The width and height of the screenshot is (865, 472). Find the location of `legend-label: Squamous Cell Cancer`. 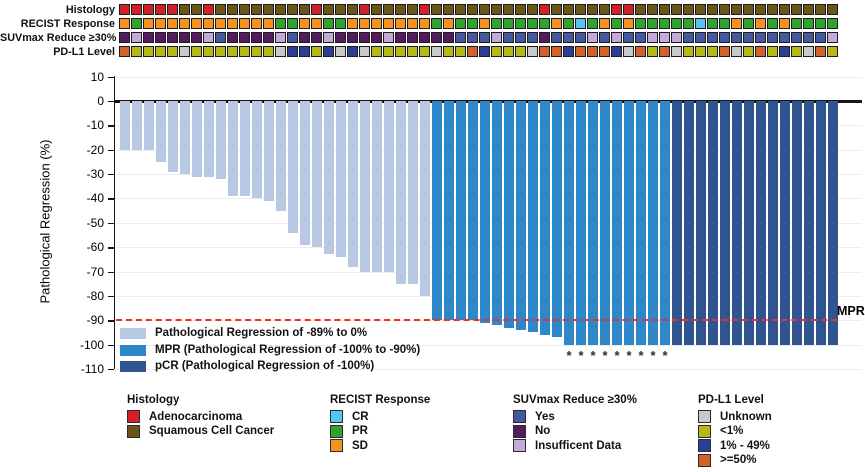

legend-label: Squamous Cell Cancer is located at coordinates (212, 431).